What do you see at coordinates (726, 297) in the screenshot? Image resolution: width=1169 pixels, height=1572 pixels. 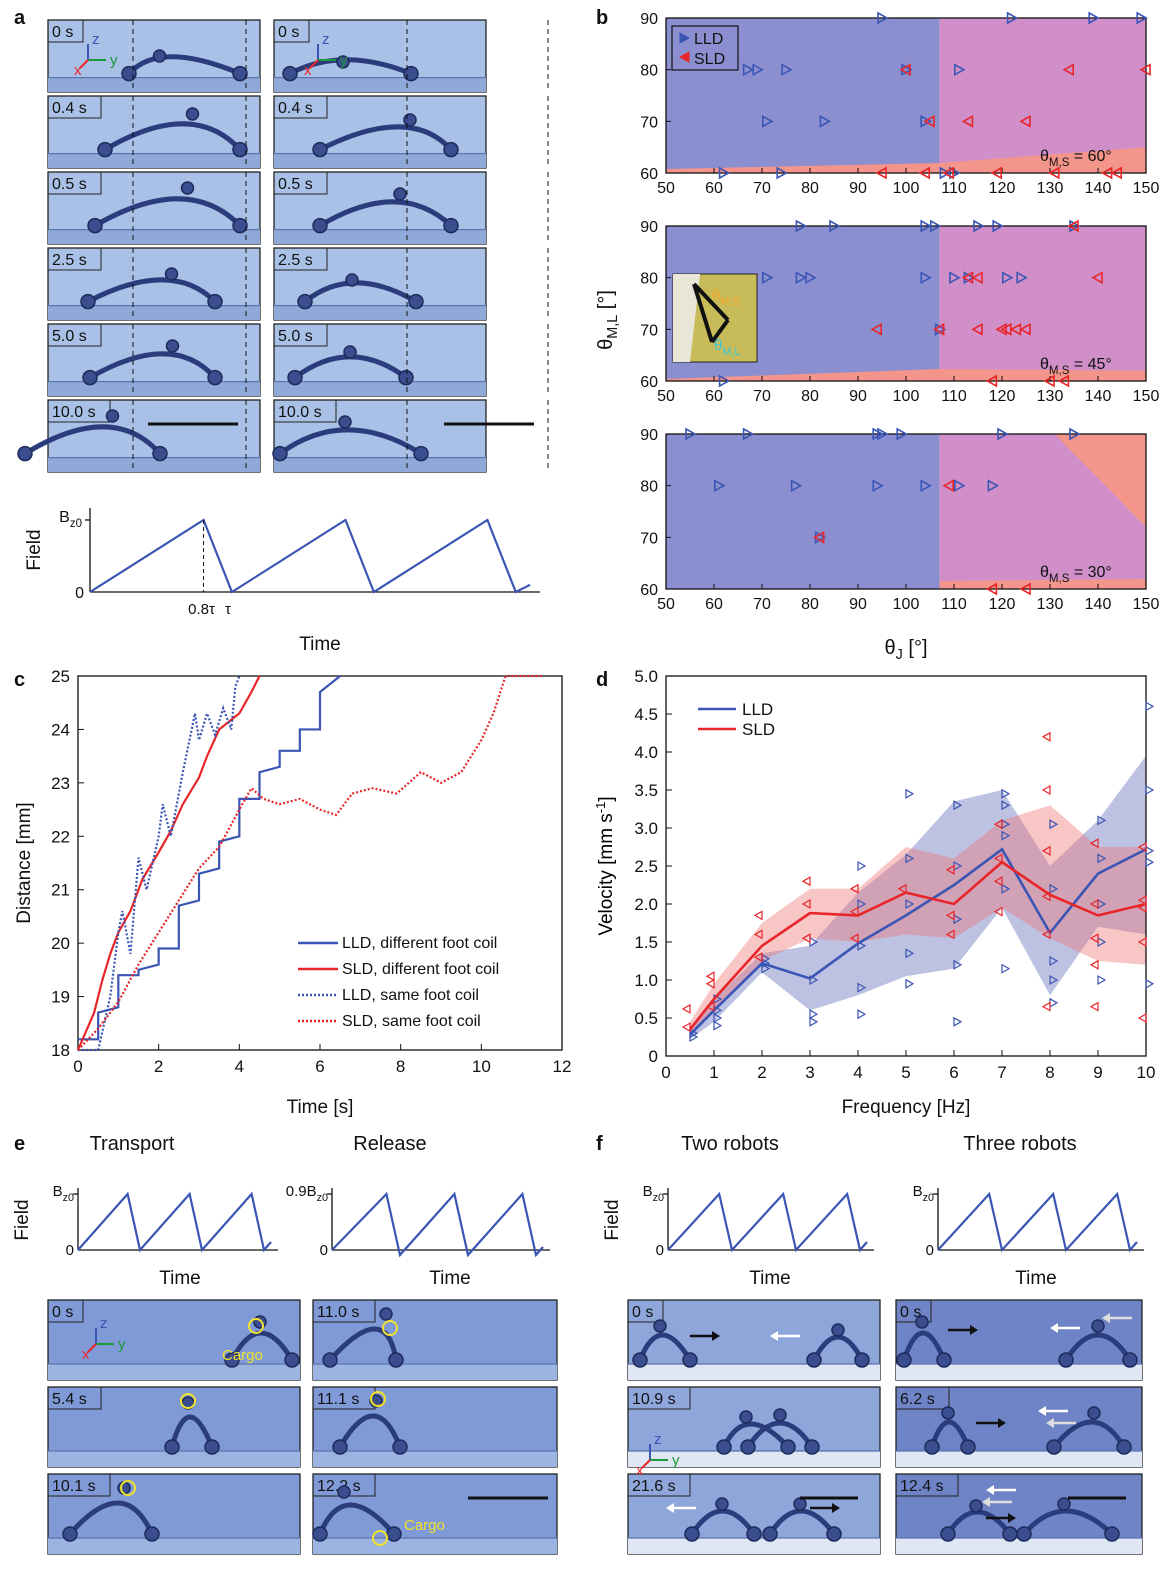 I see `inset-theta-ms-label: θM,S` at bounding box center [726, 297].